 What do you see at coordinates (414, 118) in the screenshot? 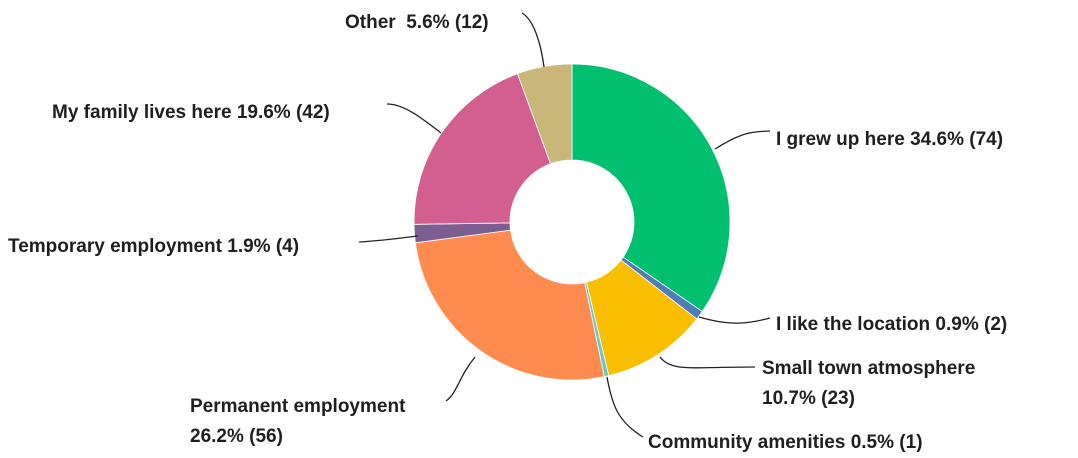
I see `leader-line-my-family-lives-here` at bounding box center [414, 118].